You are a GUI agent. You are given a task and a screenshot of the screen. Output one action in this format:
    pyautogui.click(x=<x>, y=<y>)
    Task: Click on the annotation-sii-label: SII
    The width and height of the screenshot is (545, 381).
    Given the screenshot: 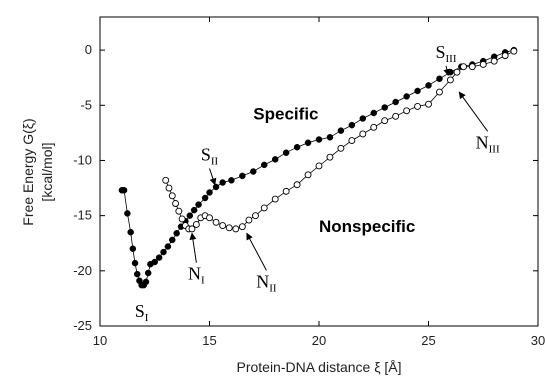 What is the action you would take?
    pyautogui.click(x=210, y=155)
    